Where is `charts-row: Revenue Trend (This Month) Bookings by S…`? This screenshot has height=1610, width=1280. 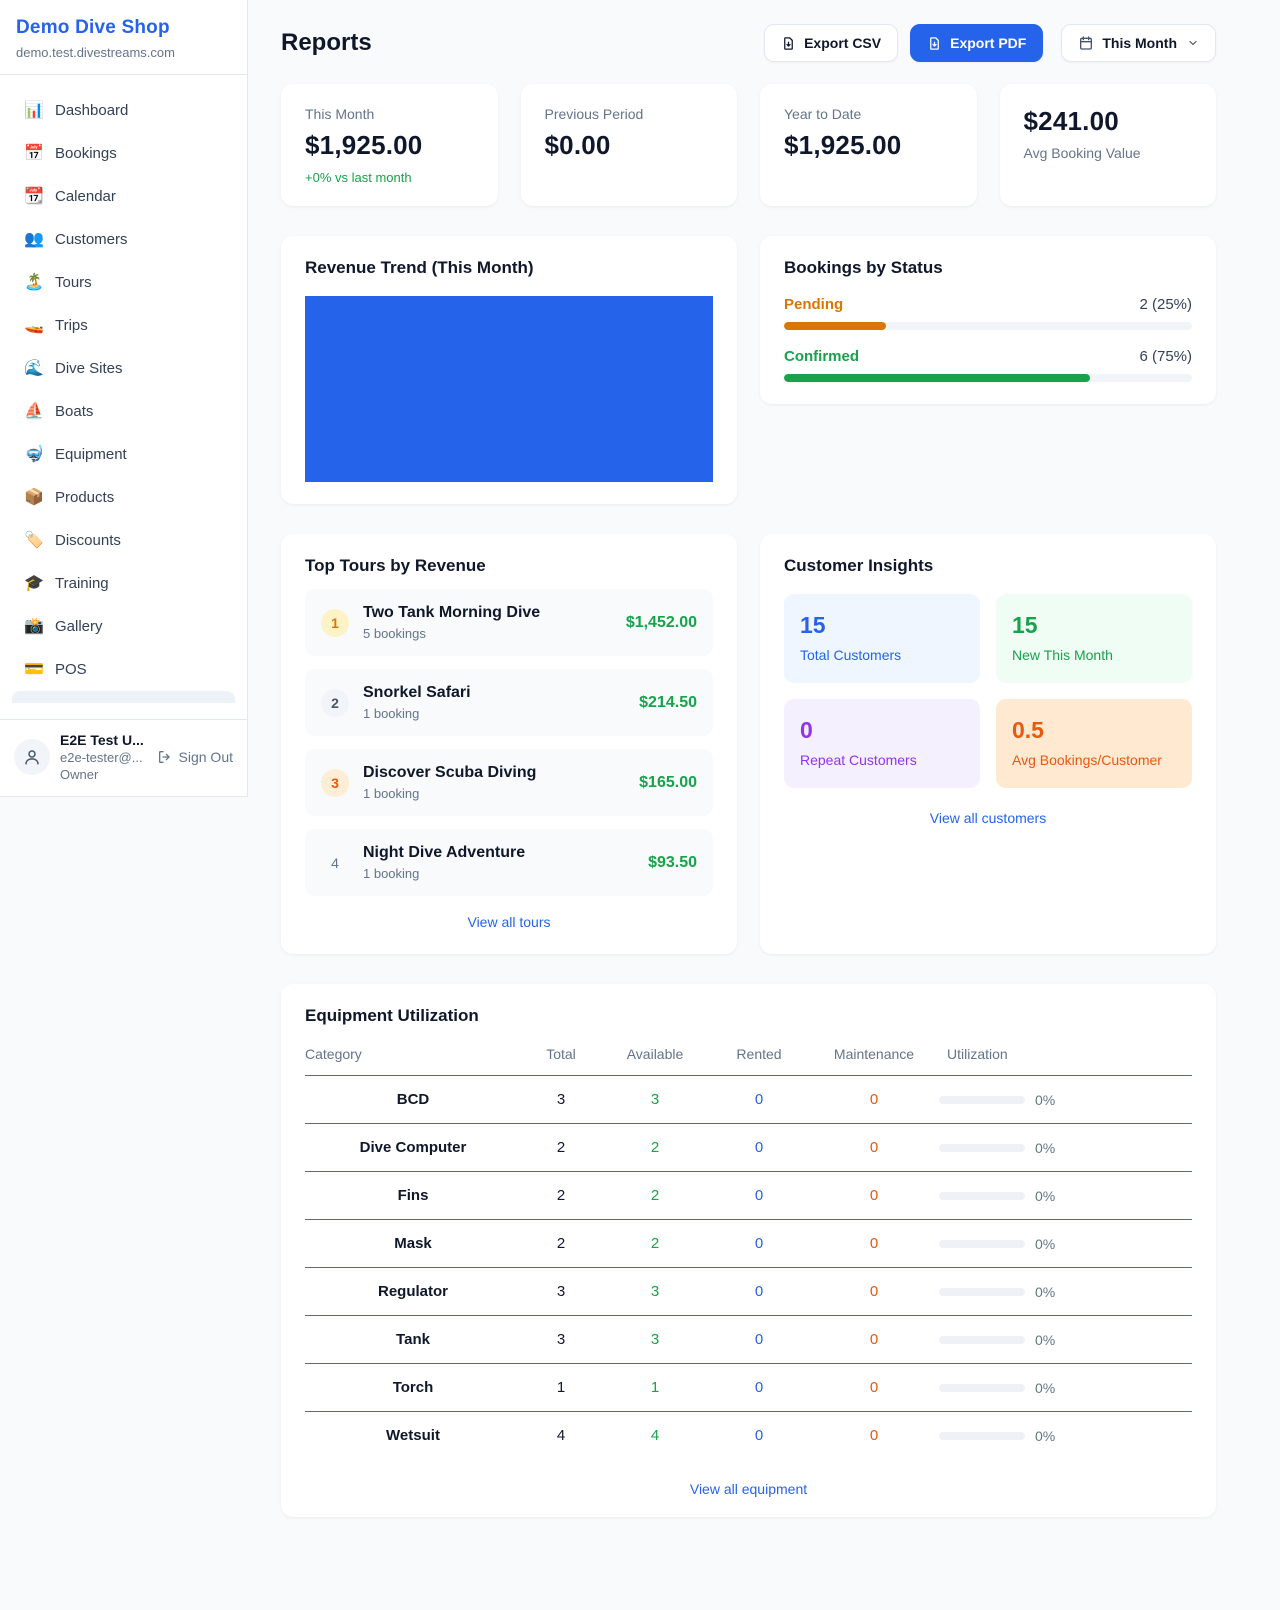
charts-row: Revenue Trend (This Month) Bookings by S… is located at coordinates (748, 370).